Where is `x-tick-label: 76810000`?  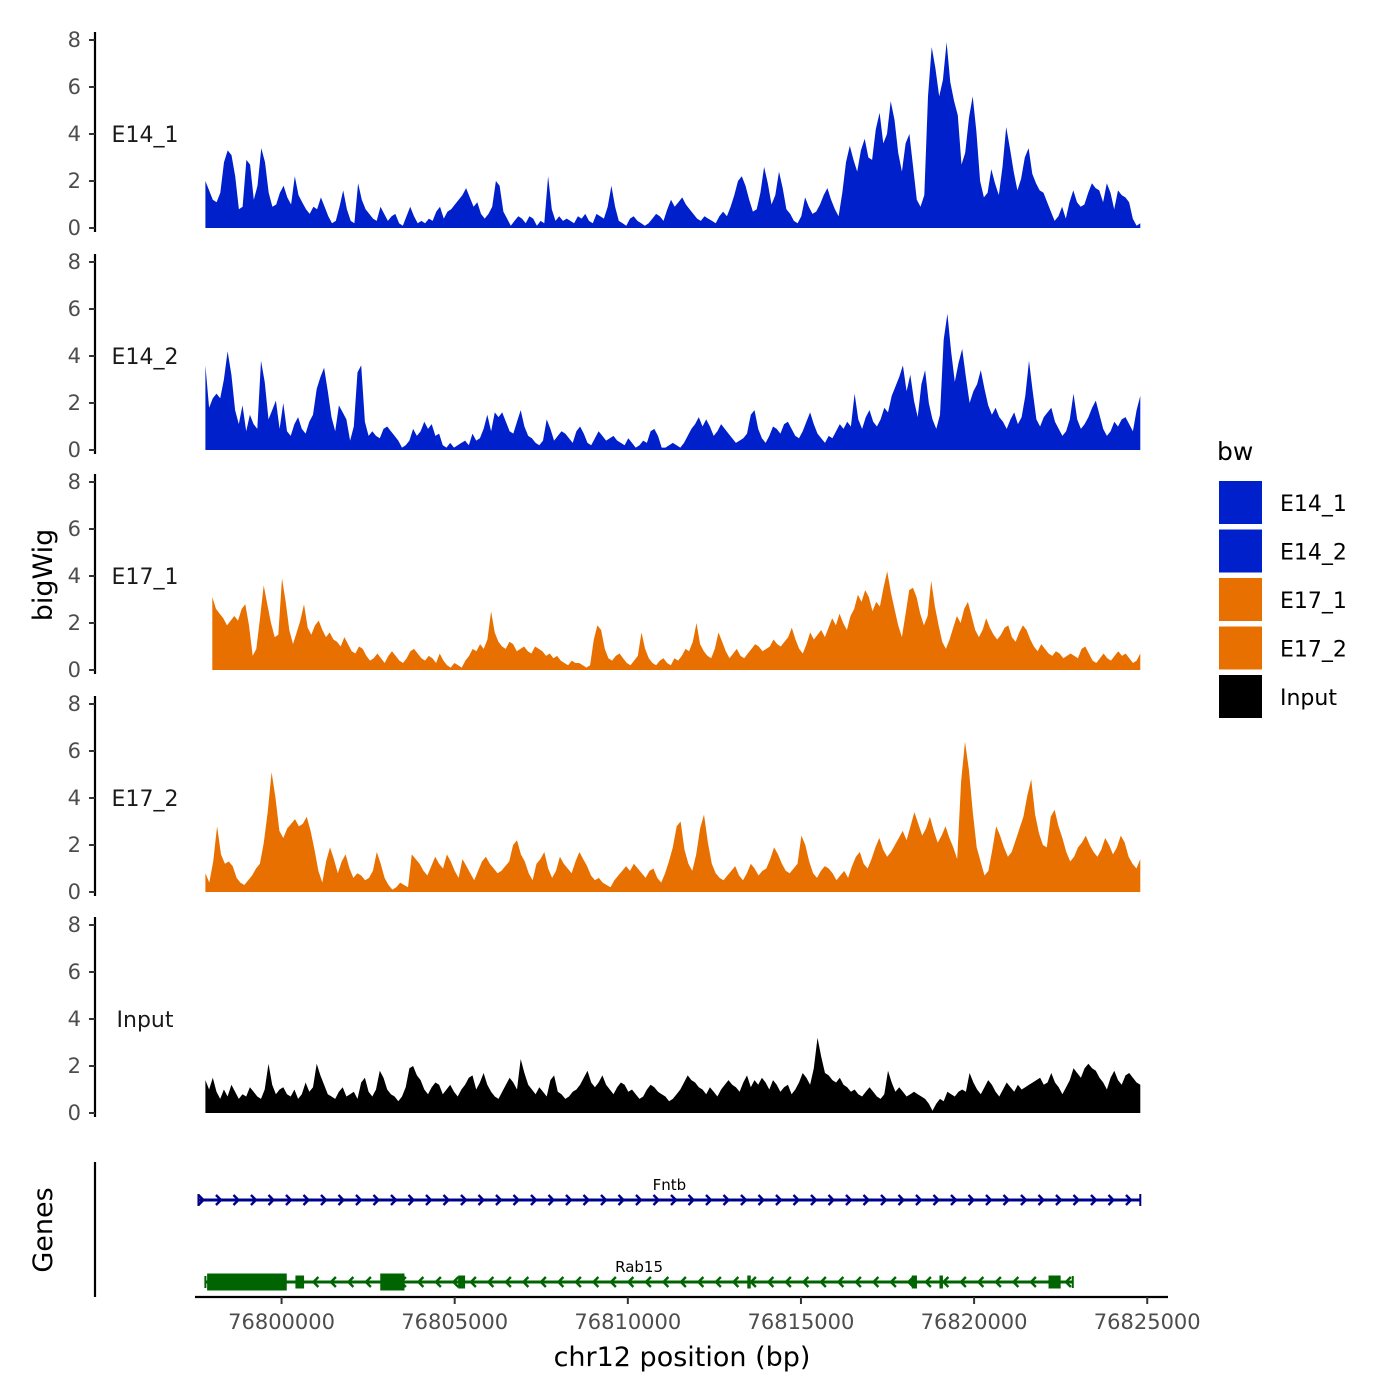
x-tick-label: 76810000 is located at coordinates (627, 1322).